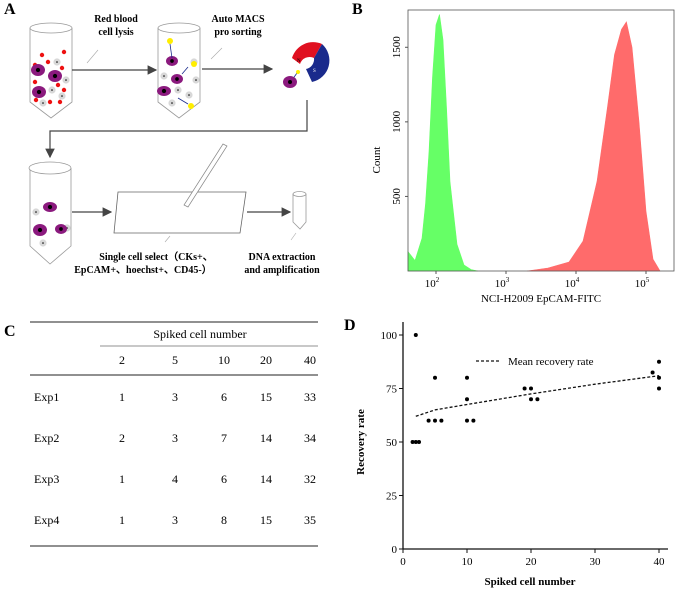 The image size is (681, 592). I want to click on table-cell: 4, so click(175, 479).